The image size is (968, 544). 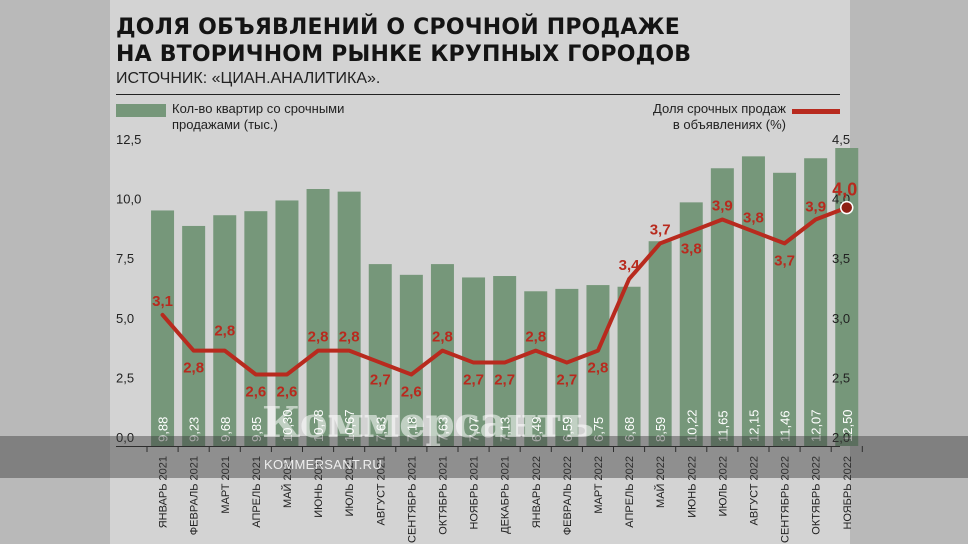 I want to click on line-value-label: 3,1, so click(x=162, y=301).